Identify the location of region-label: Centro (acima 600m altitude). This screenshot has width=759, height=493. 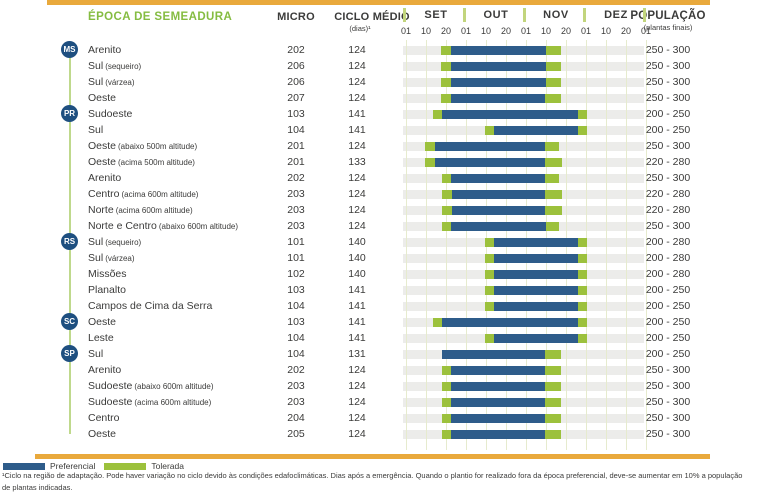
(143, 194).